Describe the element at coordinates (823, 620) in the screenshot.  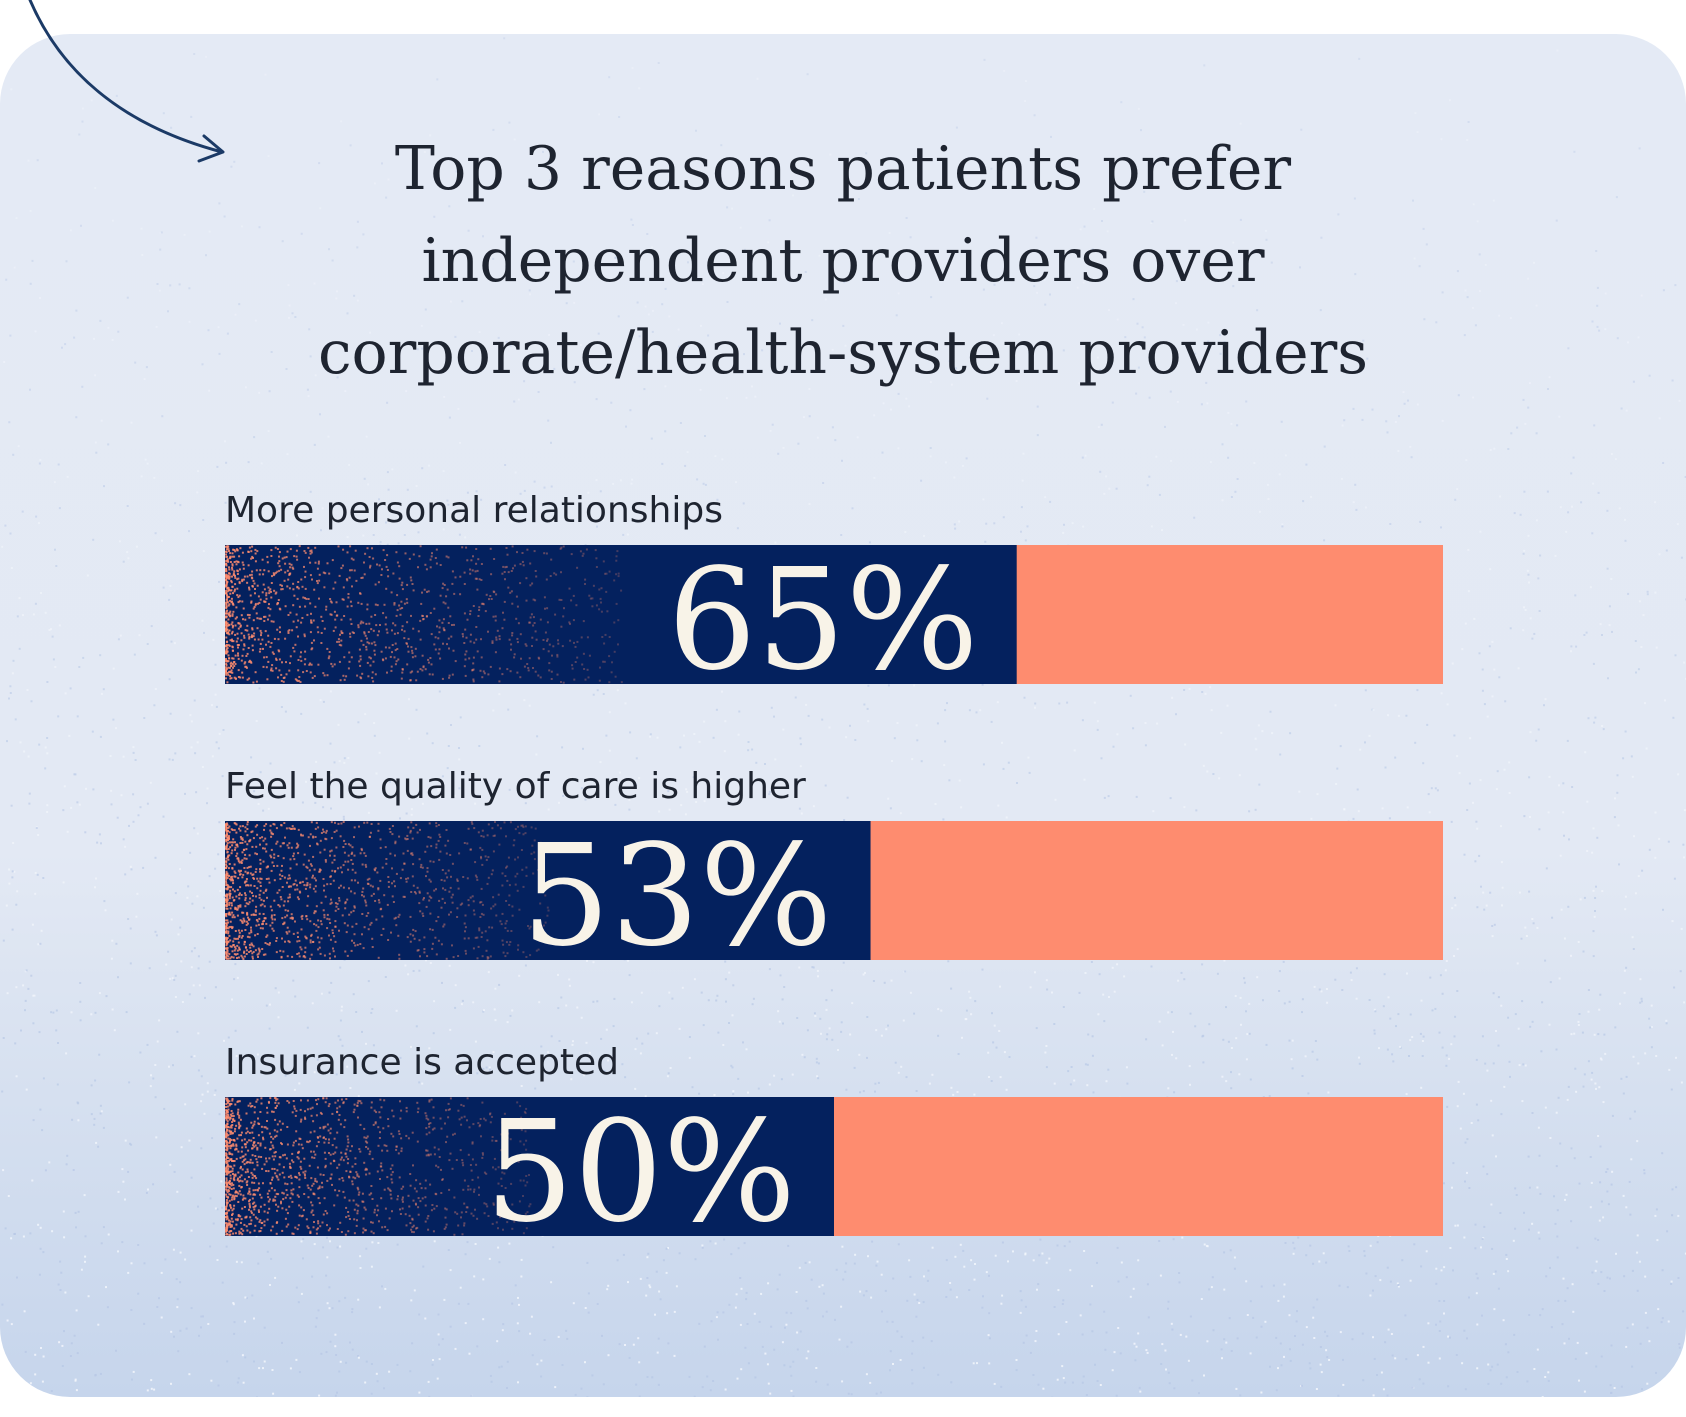
I see `value-label: 65%` at that location.